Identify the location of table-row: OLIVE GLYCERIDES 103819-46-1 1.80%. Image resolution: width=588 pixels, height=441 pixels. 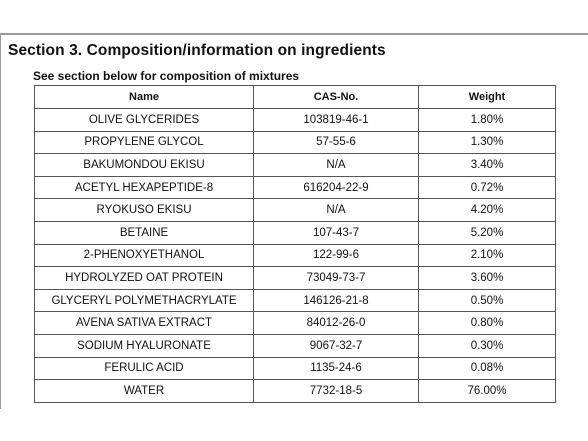
(295, 120).